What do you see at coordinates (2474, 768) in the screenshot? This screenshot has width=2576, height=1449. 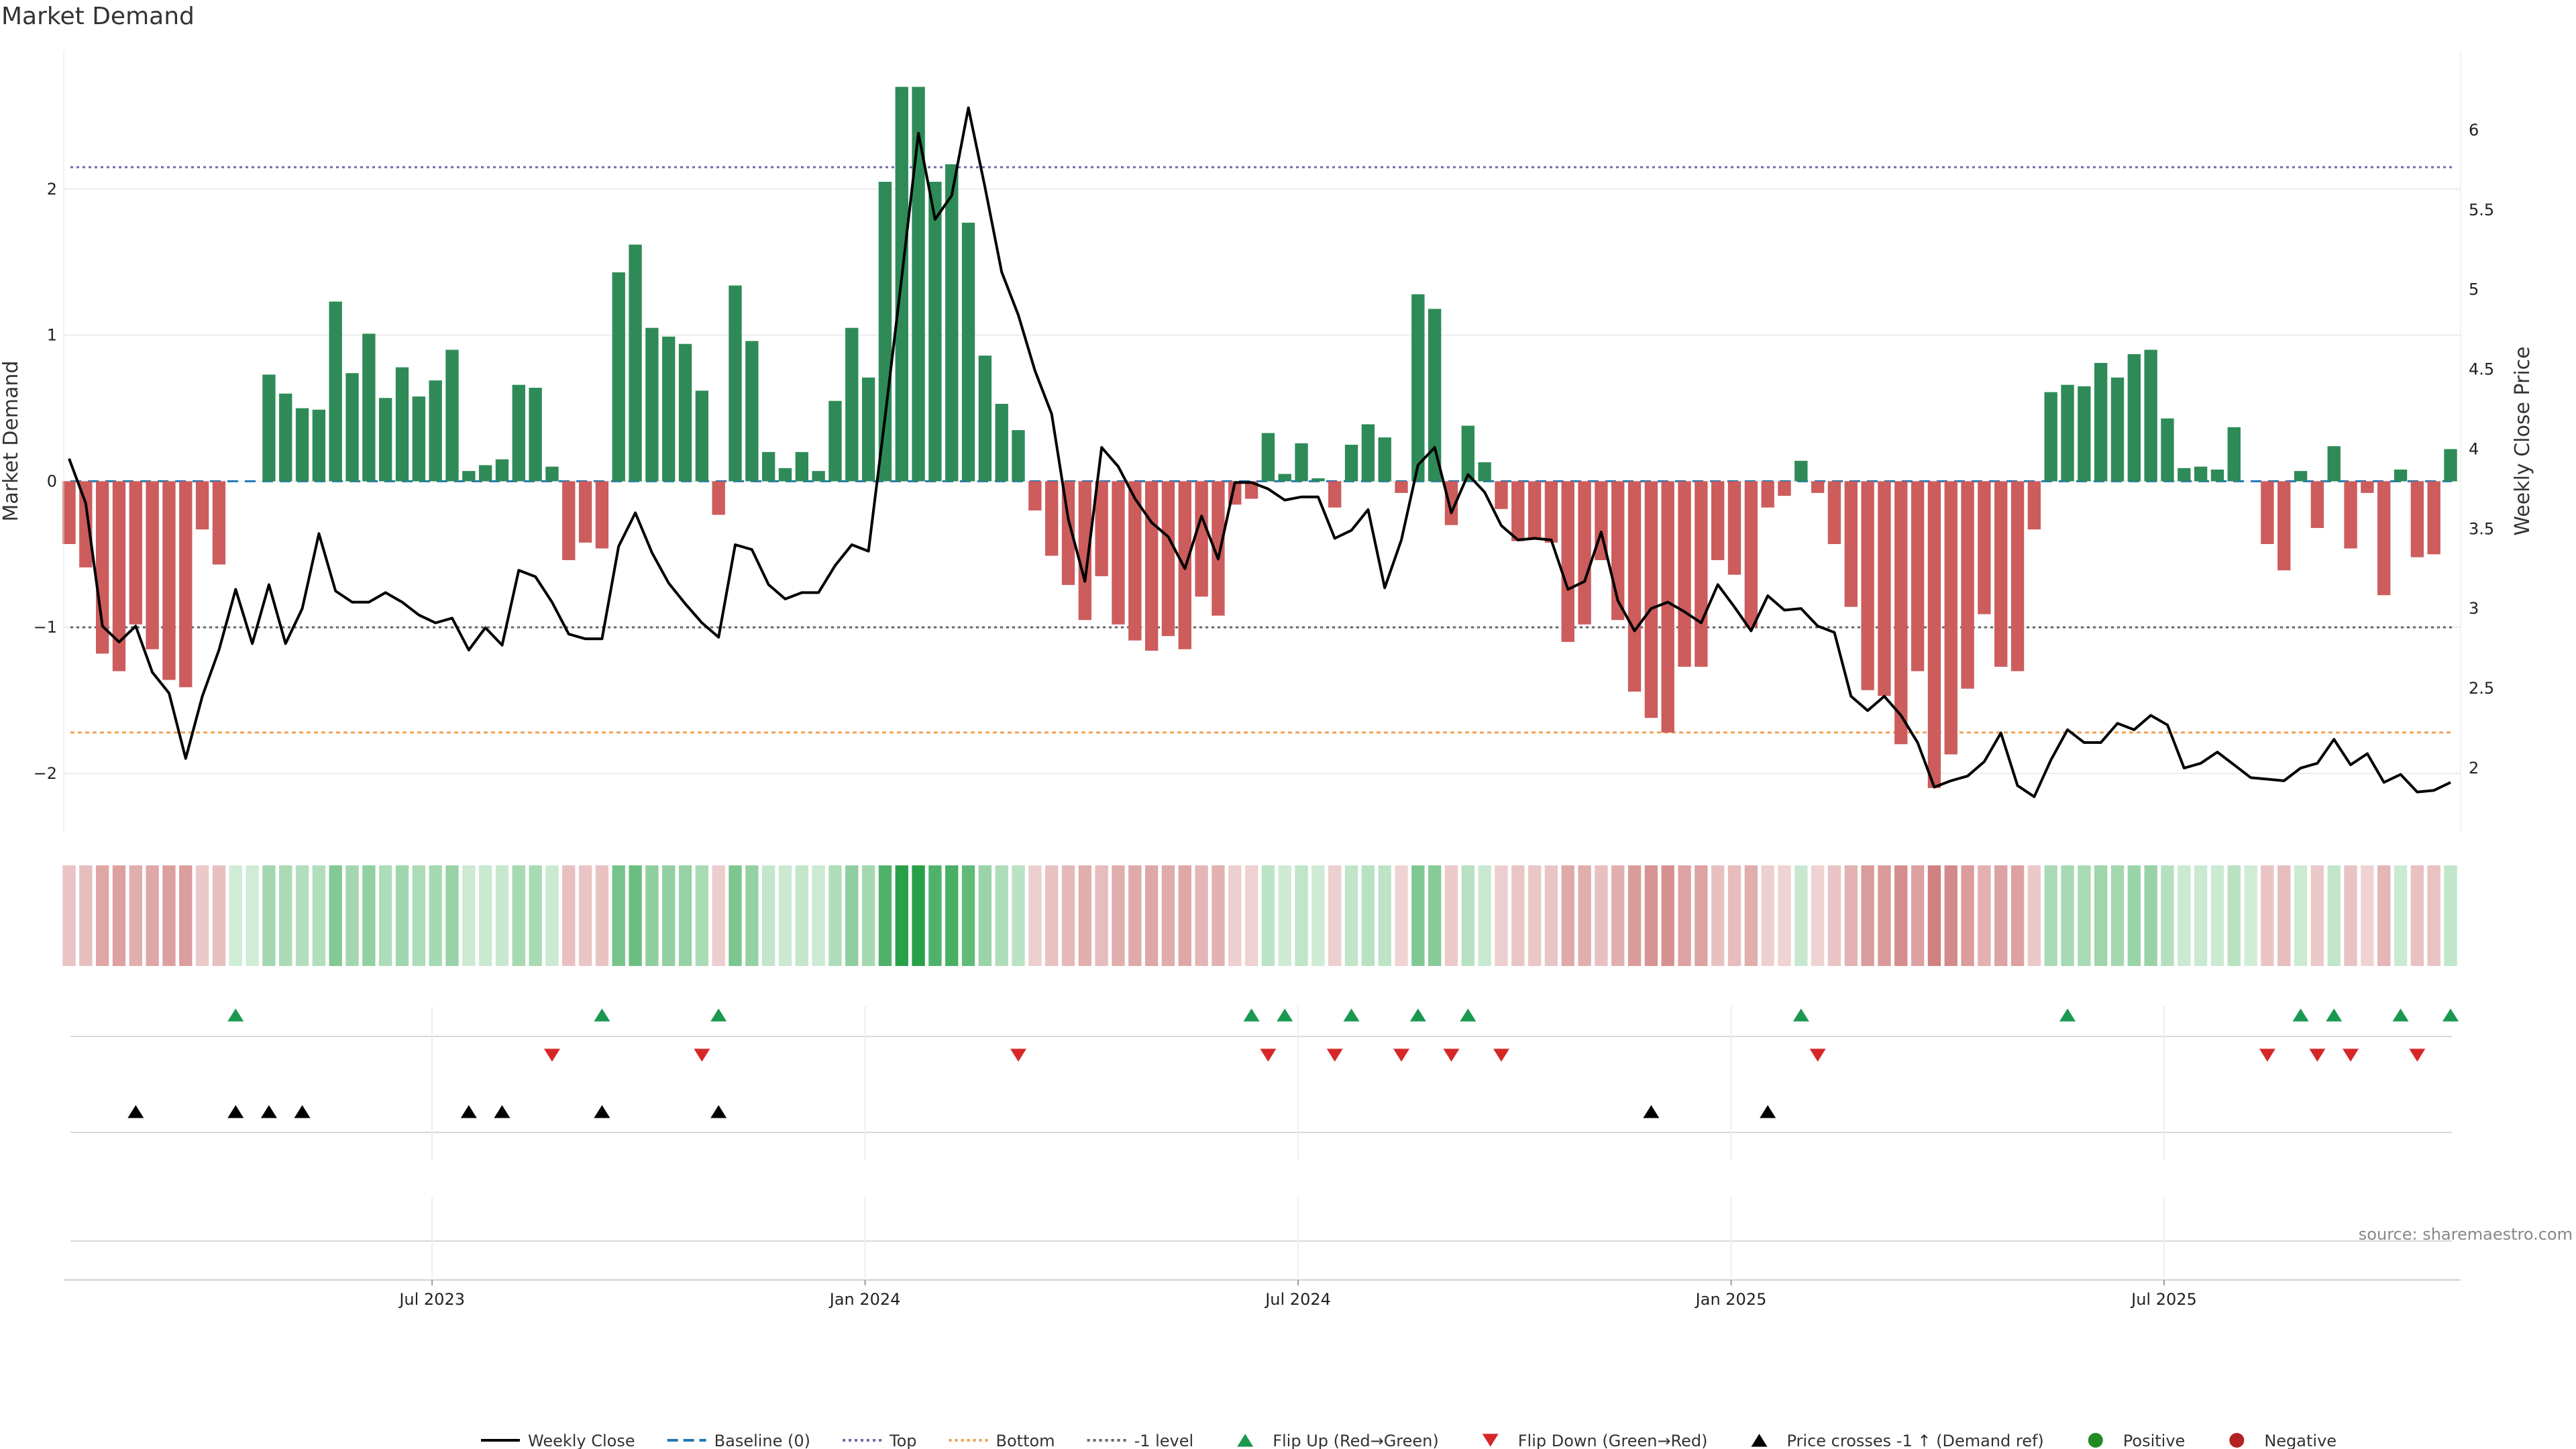 I see `y-tick-right: 2` at bounding box center [2474, 768].